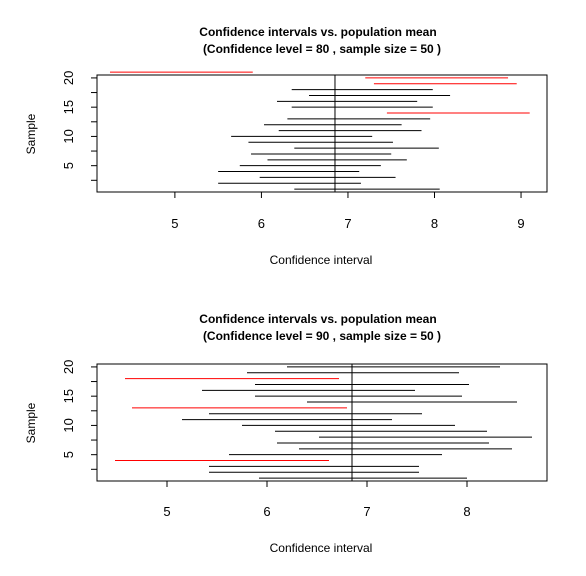  Describe the element at coordinates (520, 223) in the screenshot. I see `x-tick-label-9: 9` at that location.